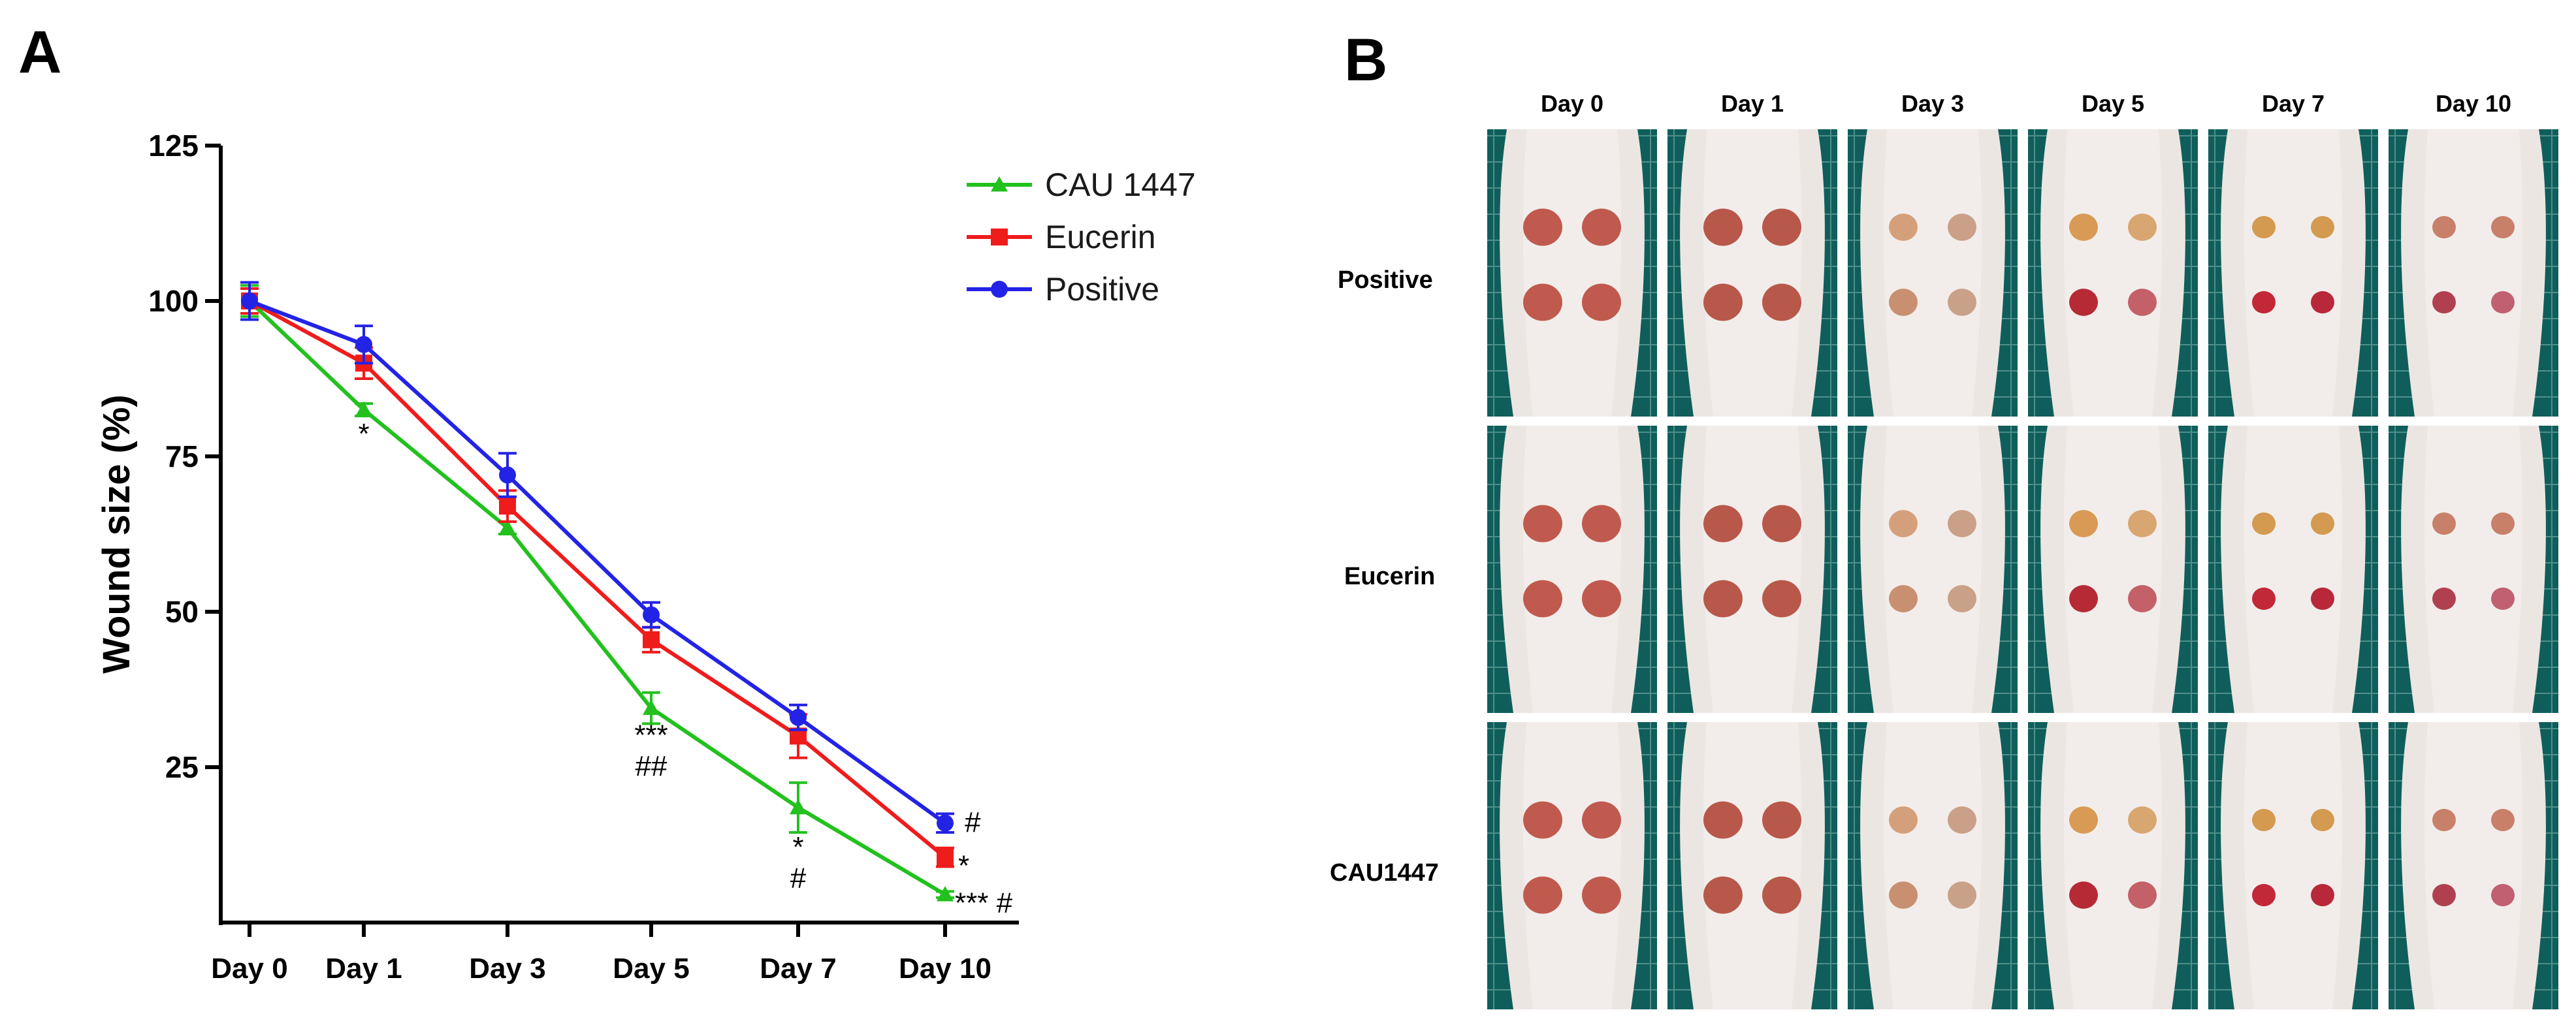  Describe the element at coordinates (1752, 103) in the screenshot. I see `photo-col-header: Day 1` at that location.